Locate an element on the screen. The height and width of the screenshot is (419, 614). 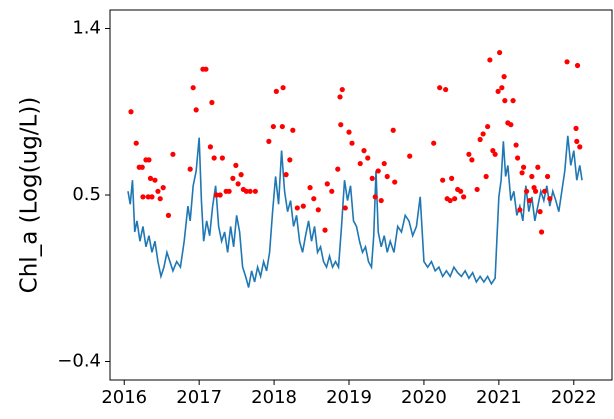
x-tick-label: 2020 is located at coordinates (424, 397).